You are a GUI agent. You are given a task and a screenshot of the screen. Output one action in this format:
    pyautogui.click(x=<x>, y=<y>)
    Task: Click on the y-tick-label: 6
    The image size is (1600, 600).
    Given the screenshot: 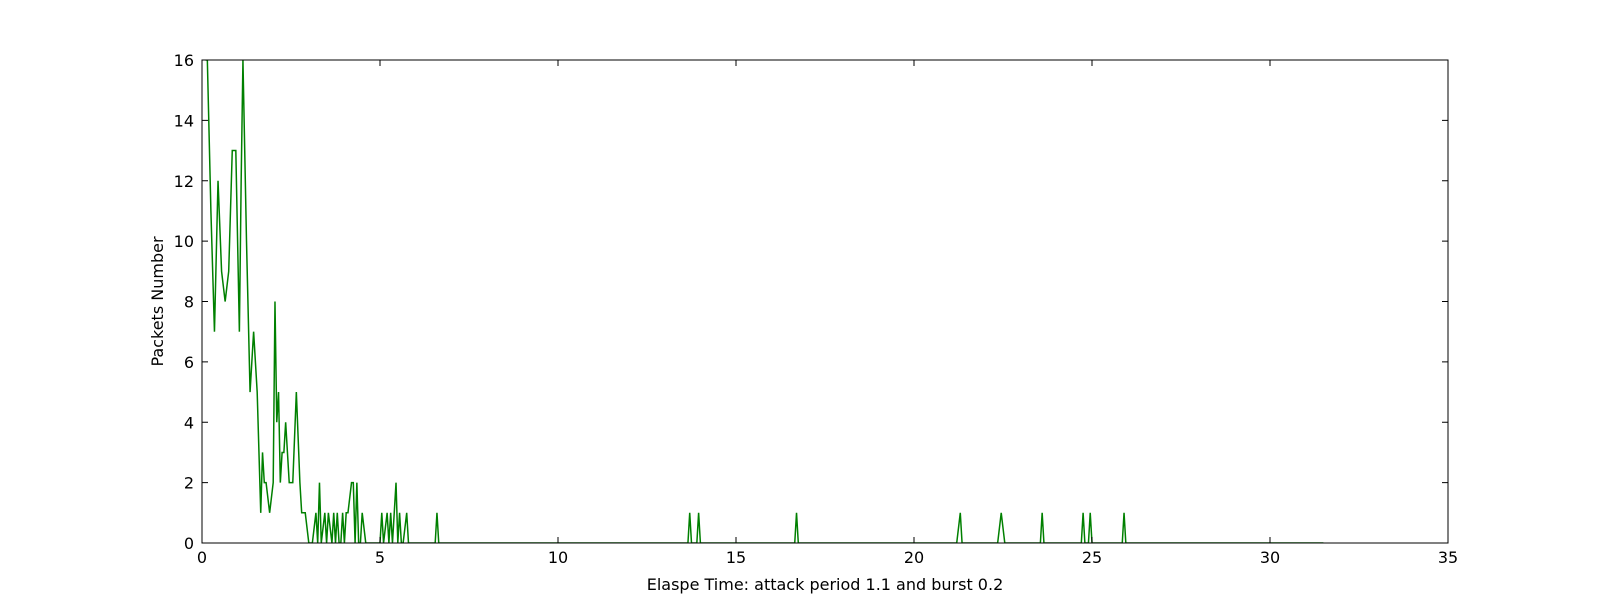 What is the action you would take?
    pyautogui.click(x=189, y=362)
    